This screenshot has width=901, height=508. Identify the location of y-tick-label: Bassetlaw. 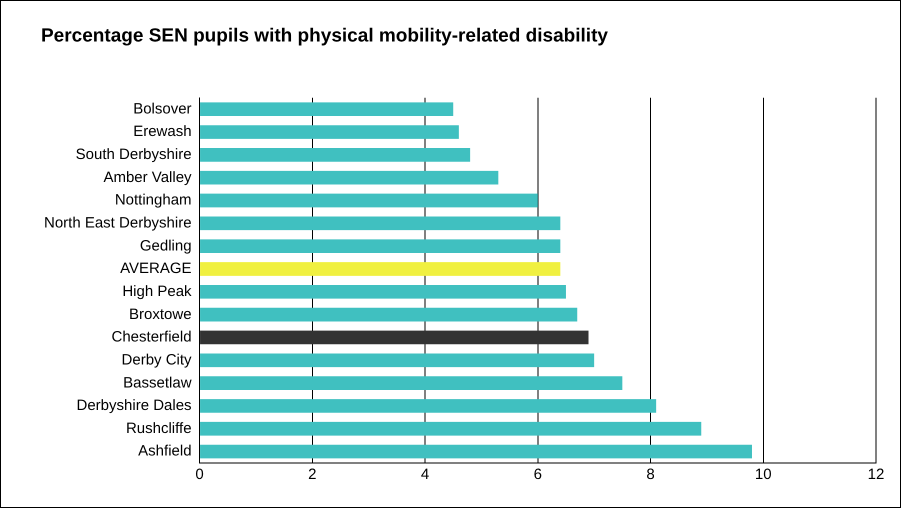
(157, 383).